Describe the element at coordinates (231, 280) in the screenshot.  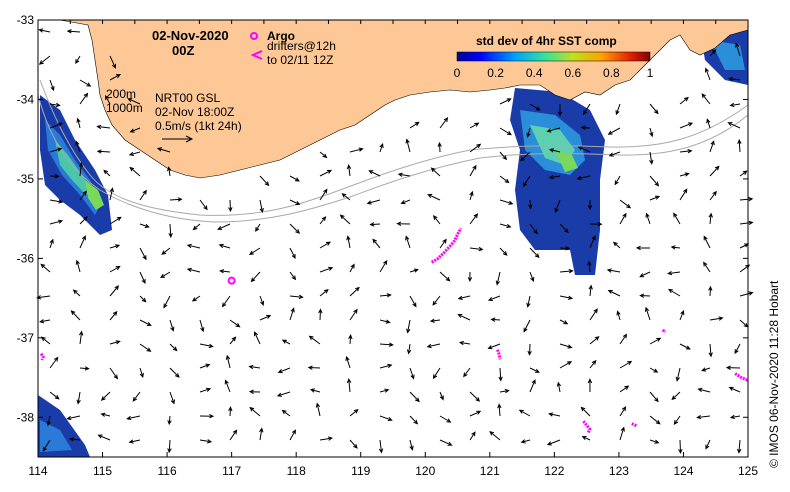
I see `argo-float-markers` at that location.